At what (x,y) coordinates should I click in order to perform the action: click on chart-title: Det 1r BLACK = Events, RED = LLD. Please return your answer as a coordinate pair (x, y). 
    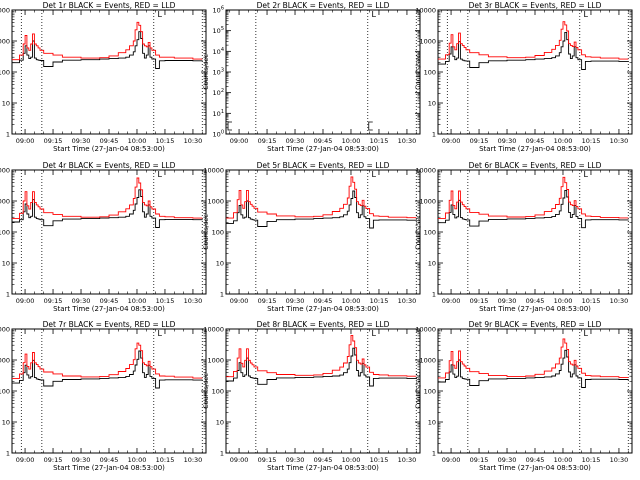
    Looking at the image, I should click on (109, 5).